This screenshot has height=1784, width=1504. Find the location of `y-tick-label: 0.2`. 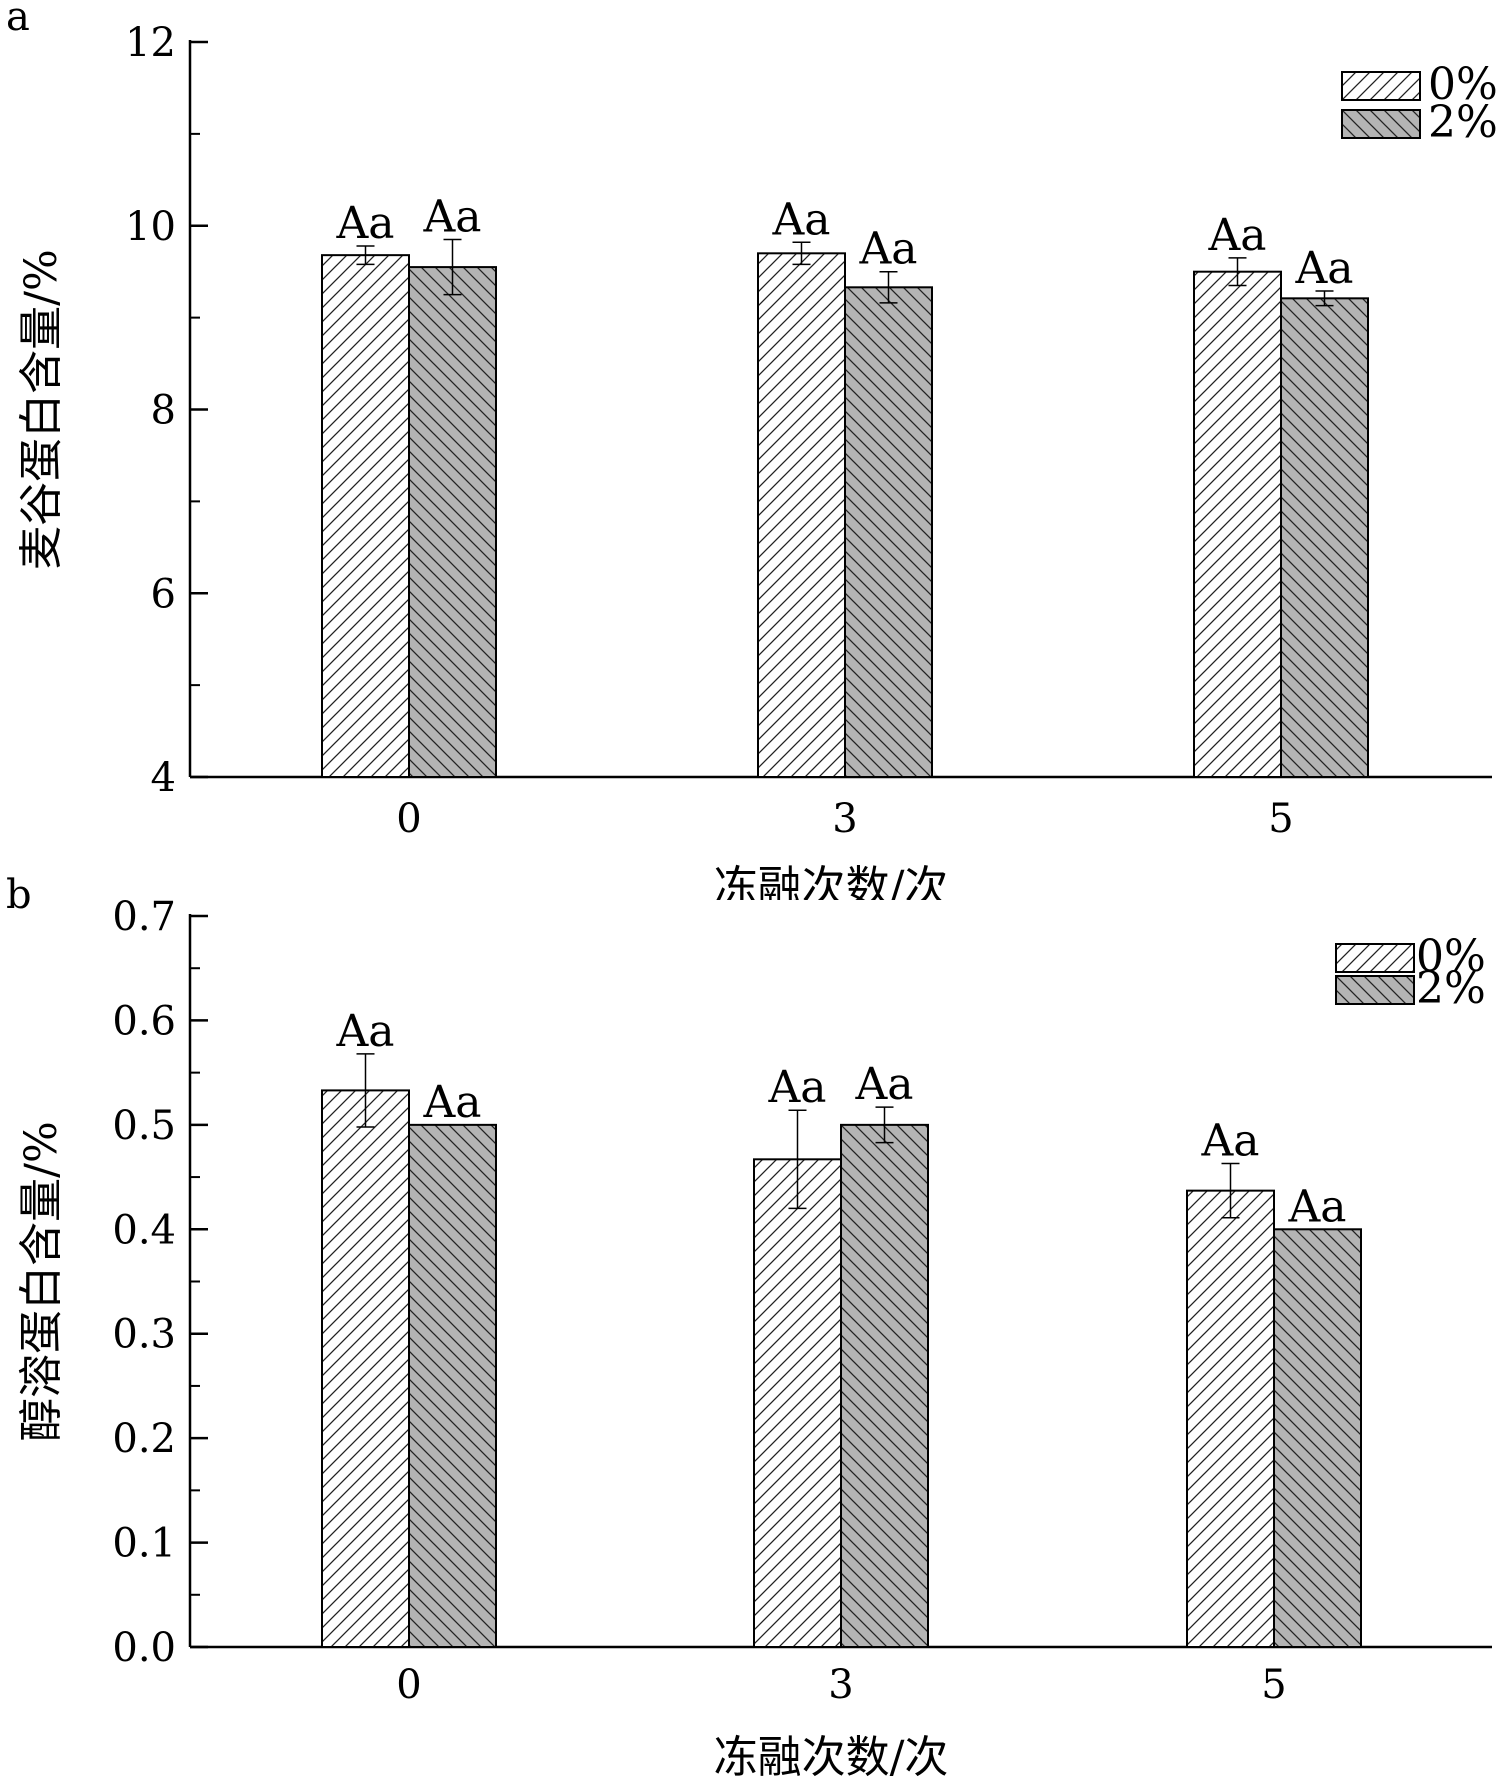

y-tick-label: 0.2 is located at coordinates (144, 1439).